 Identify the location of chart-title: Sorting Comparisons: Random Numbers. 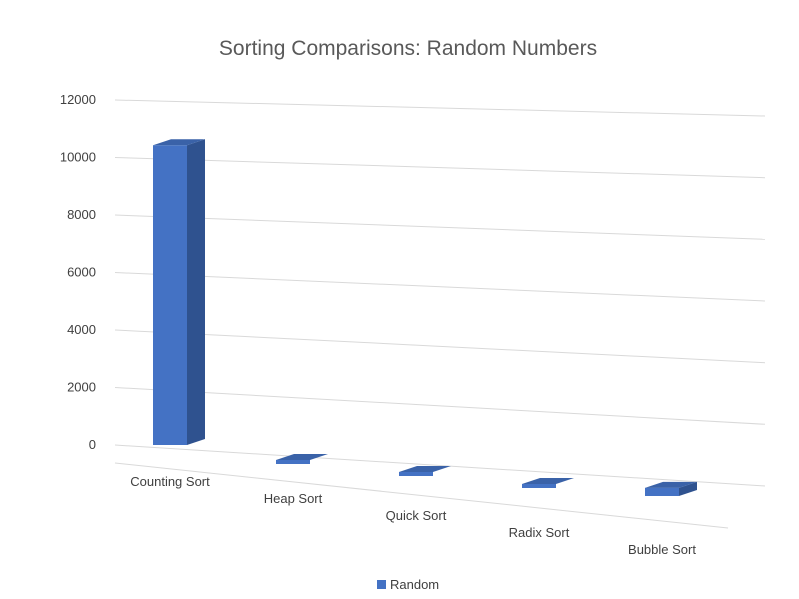
(408, 48).